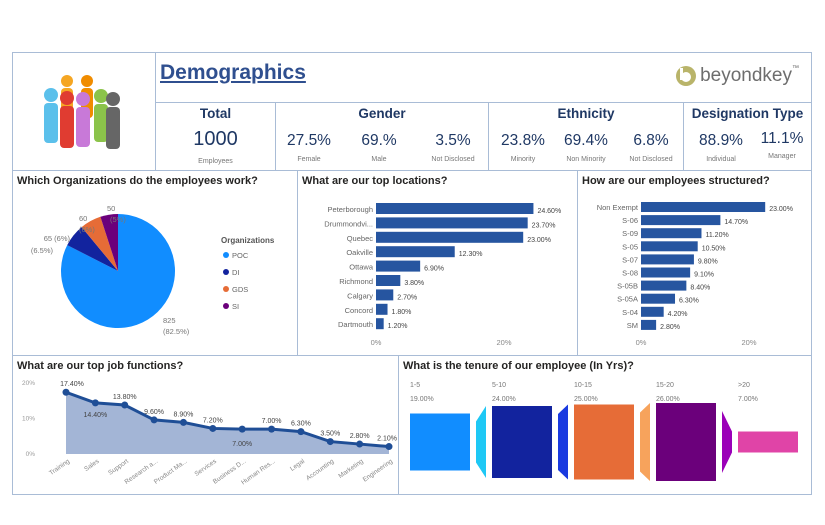 This screenshot has height=525, width=825. What do you see at coordinates (641, 342) in the screenshot?
I see `x-tick-label: 0%` at bounding box center [641, 342].